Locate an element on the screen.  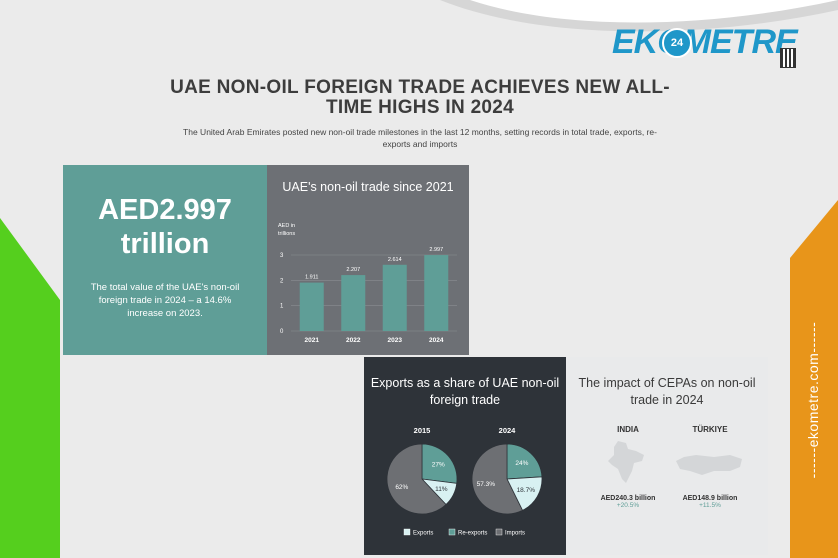
brand-logo: EKOMETRE 24 is located at coordinates (705, 45).